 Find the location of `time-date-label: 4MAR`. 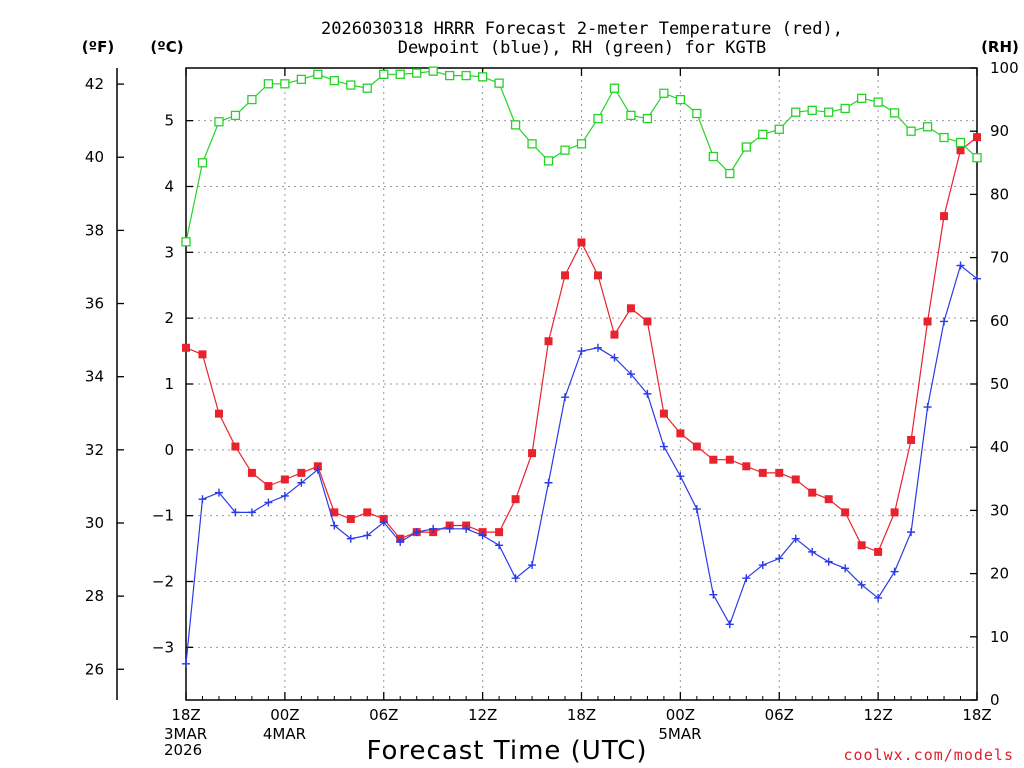

time-date-label: 4MAR is located at coordinates (284, 734).